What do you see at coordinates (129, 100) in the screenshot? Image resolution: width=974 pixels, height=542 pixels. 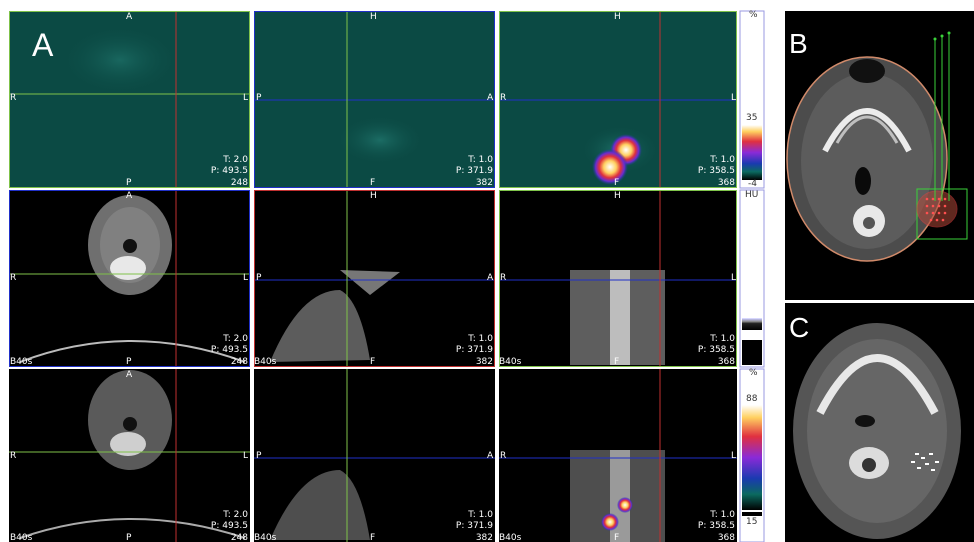 I see `pet-axial-labels: A R L T: 2.0 P: 493.5 P 248` at bounding box center [129, 100].